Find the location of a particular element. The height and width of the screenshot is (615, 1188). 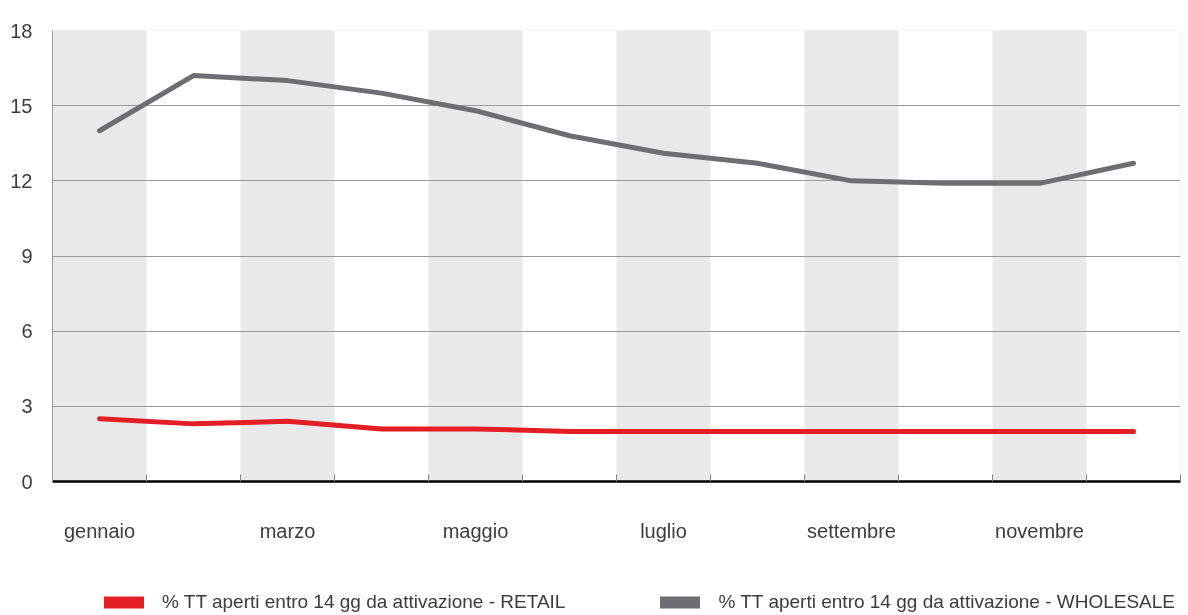

y-tick-label: 0 is located at coordinates (27, 481).